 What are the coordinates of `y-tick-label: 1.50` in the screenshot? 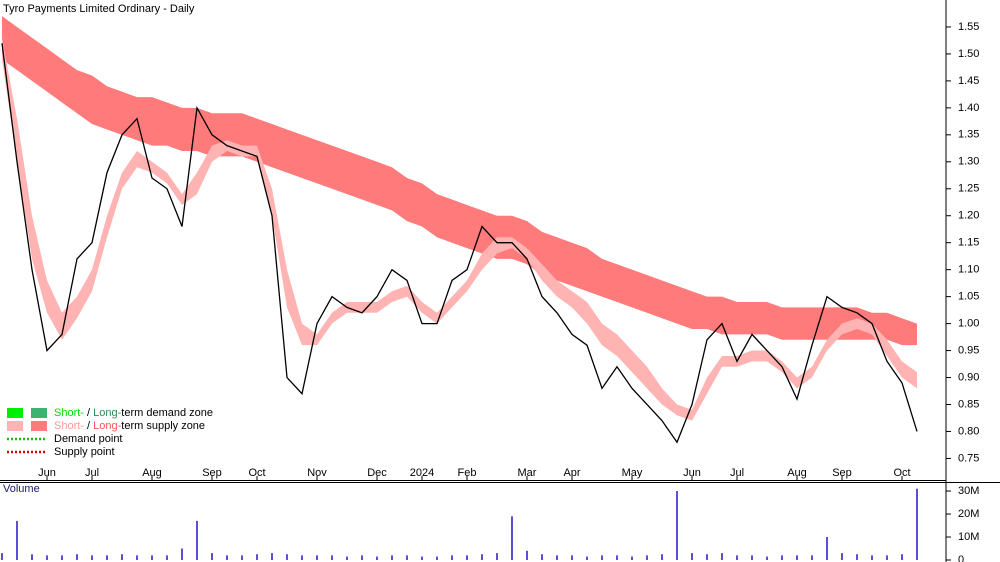 It's located at (968, 54).